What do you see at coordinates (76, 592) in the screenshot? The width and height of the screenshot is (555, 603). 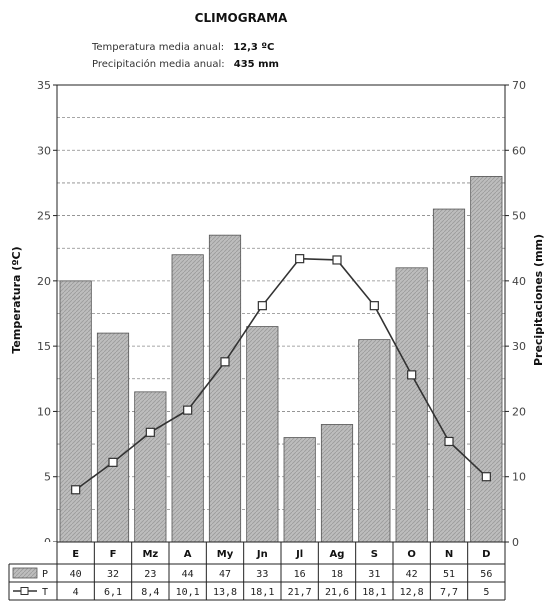 I see `temp-value-E: 4` at bounding box center [76, 592].